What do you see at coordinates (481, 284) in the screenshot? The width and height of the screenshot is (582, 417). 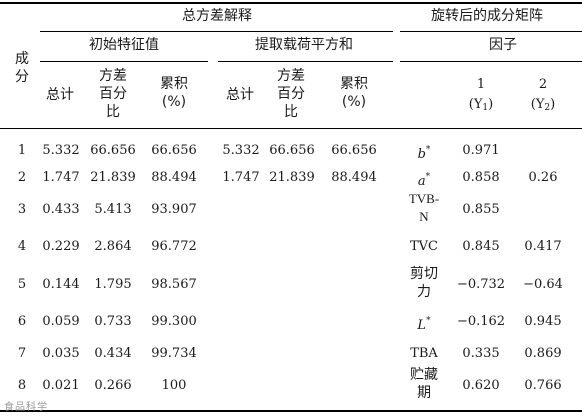 I see `cell-y1: −0.732` at bounding box center [481, 284].